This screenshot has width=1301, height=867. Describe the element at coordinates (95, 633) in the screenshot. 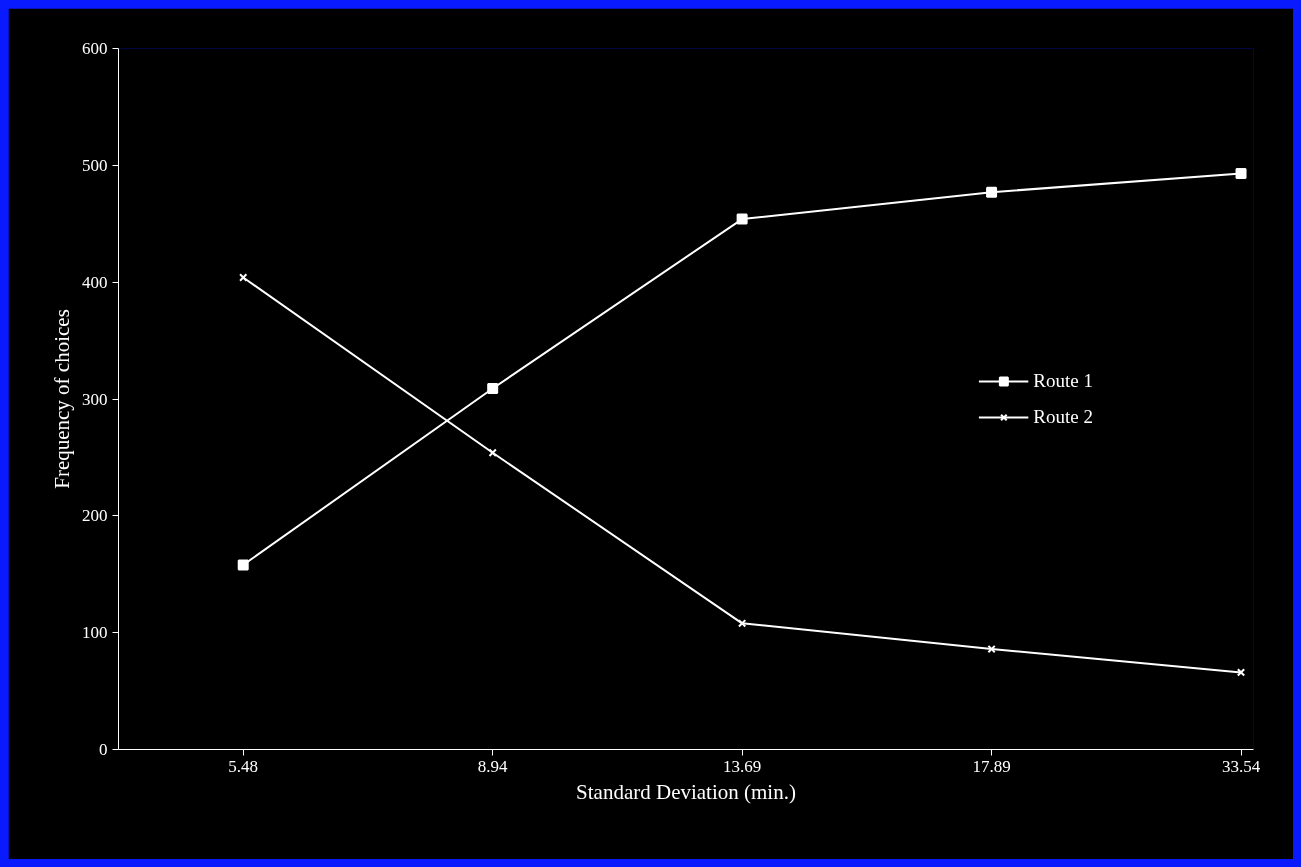

I see `y-tick-label: 100` at that location.